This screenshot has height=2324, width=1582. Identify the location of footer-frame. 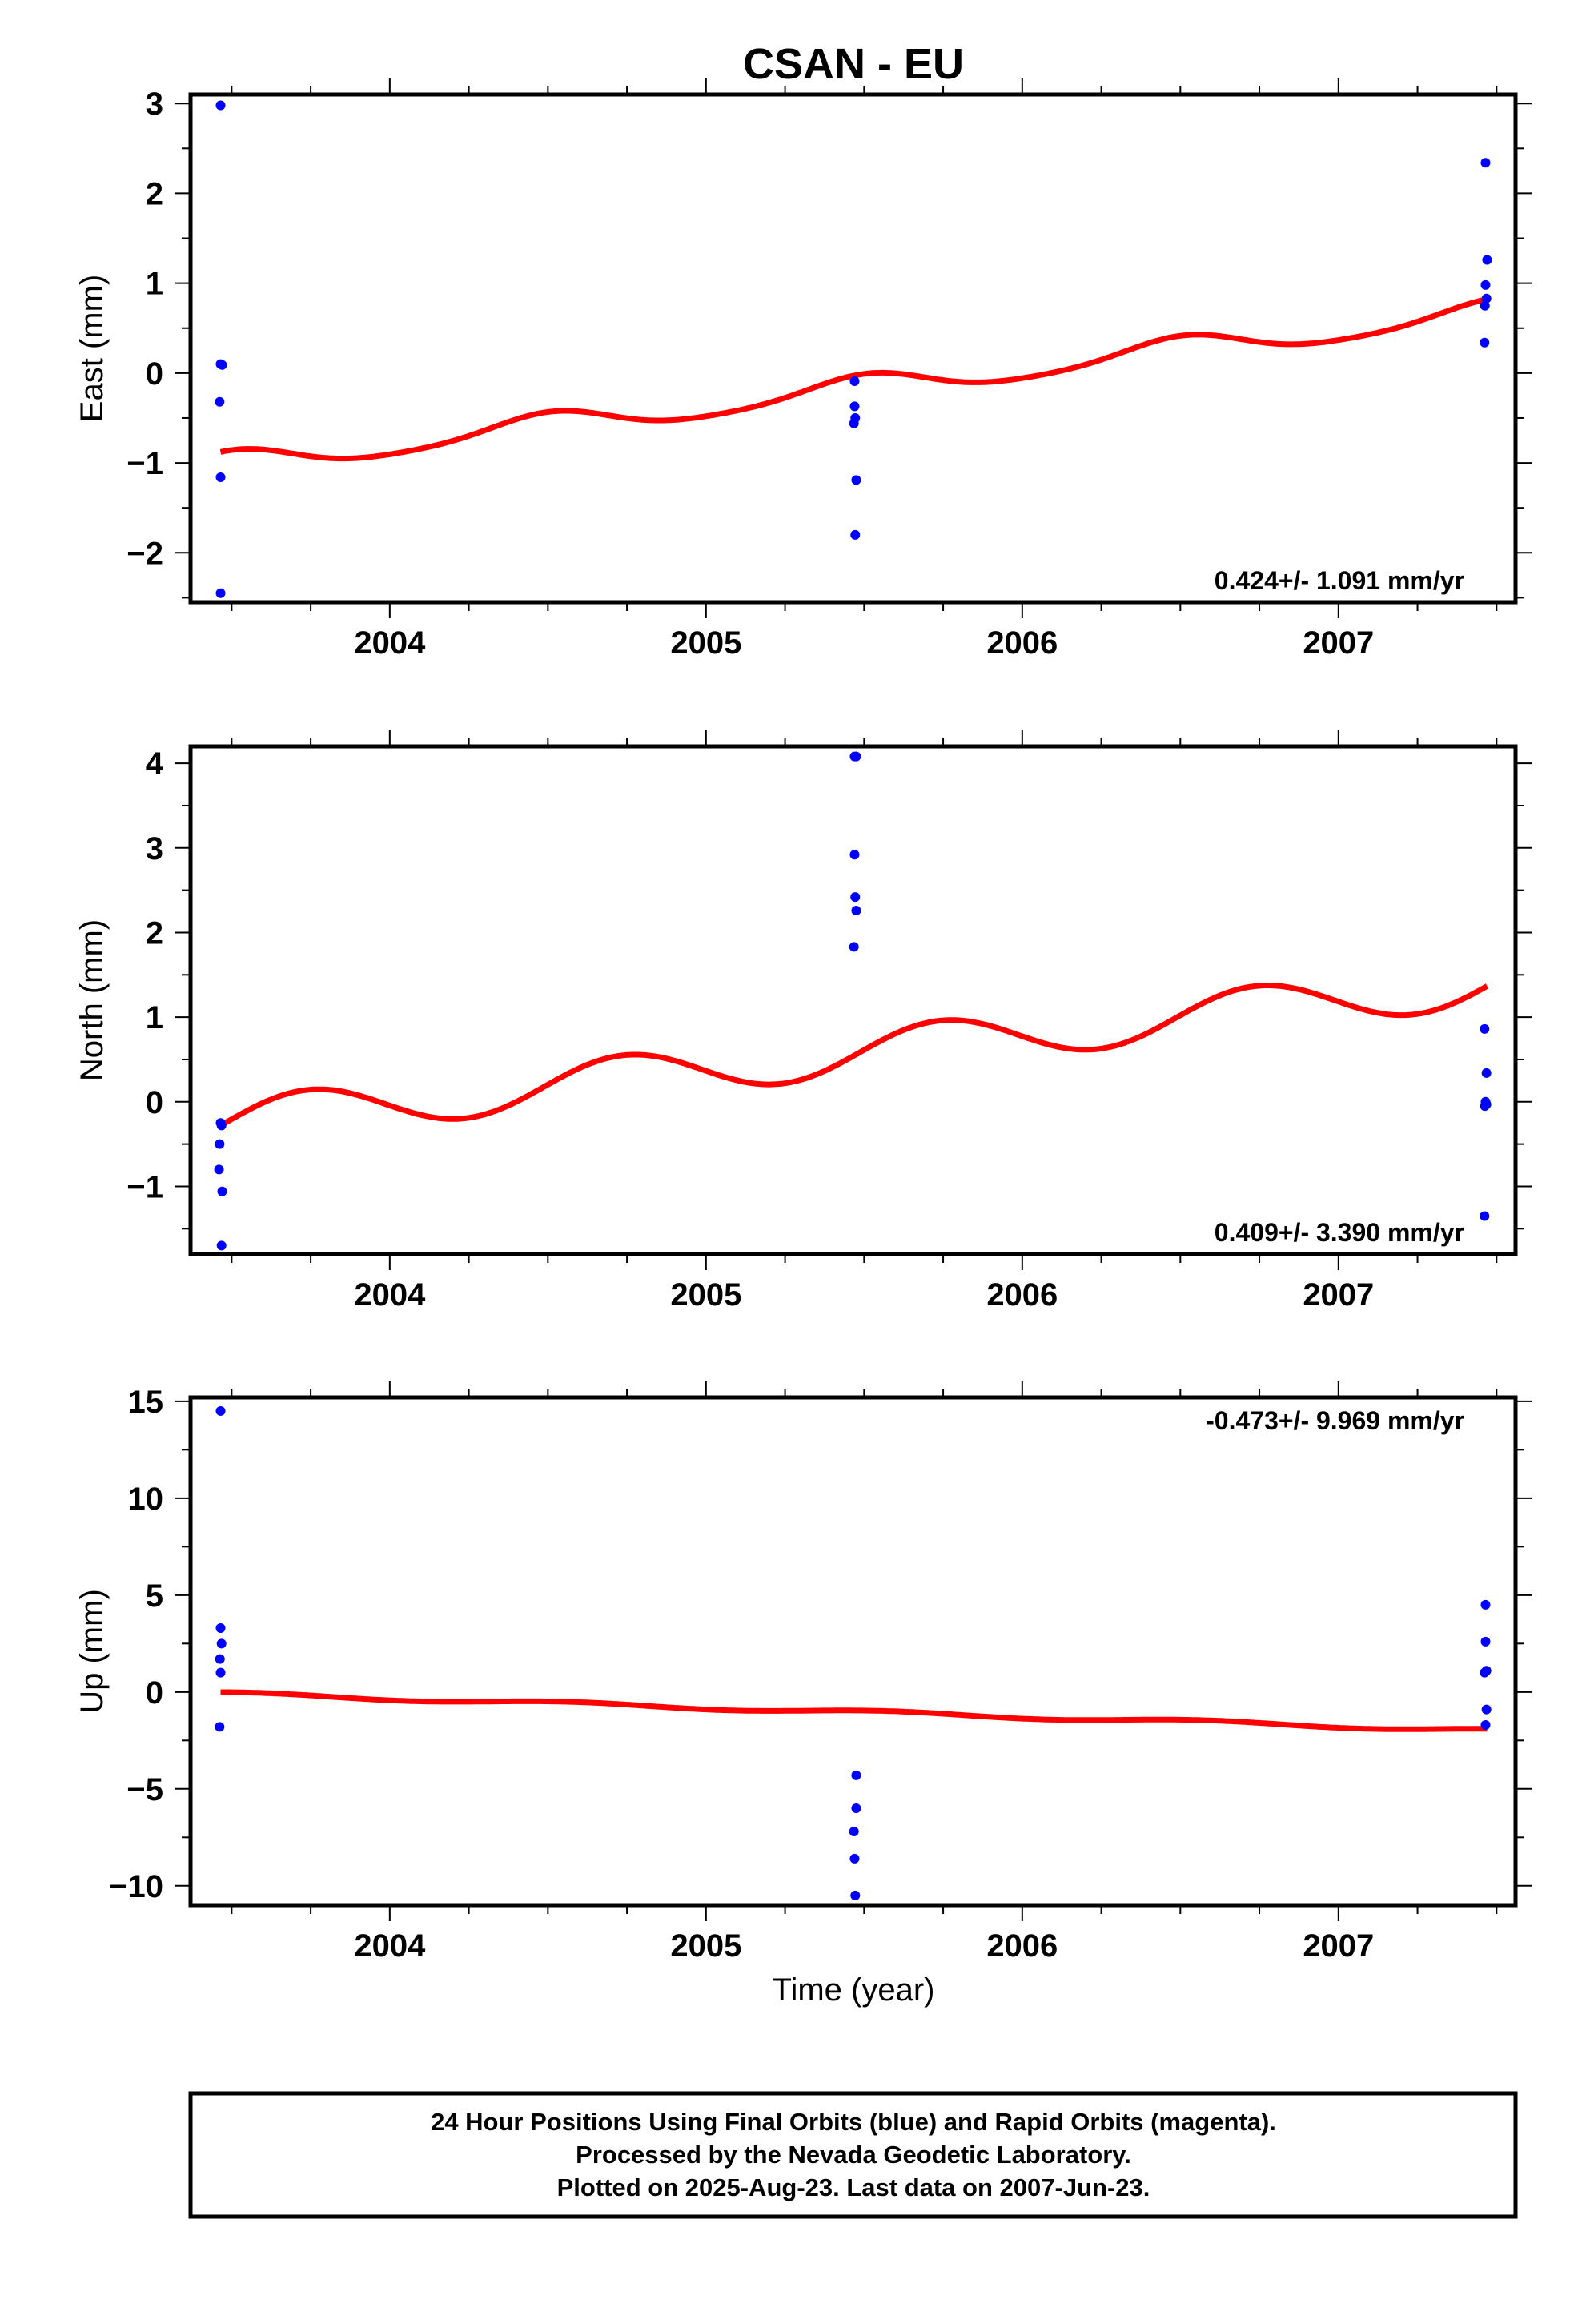
(853, 2155).